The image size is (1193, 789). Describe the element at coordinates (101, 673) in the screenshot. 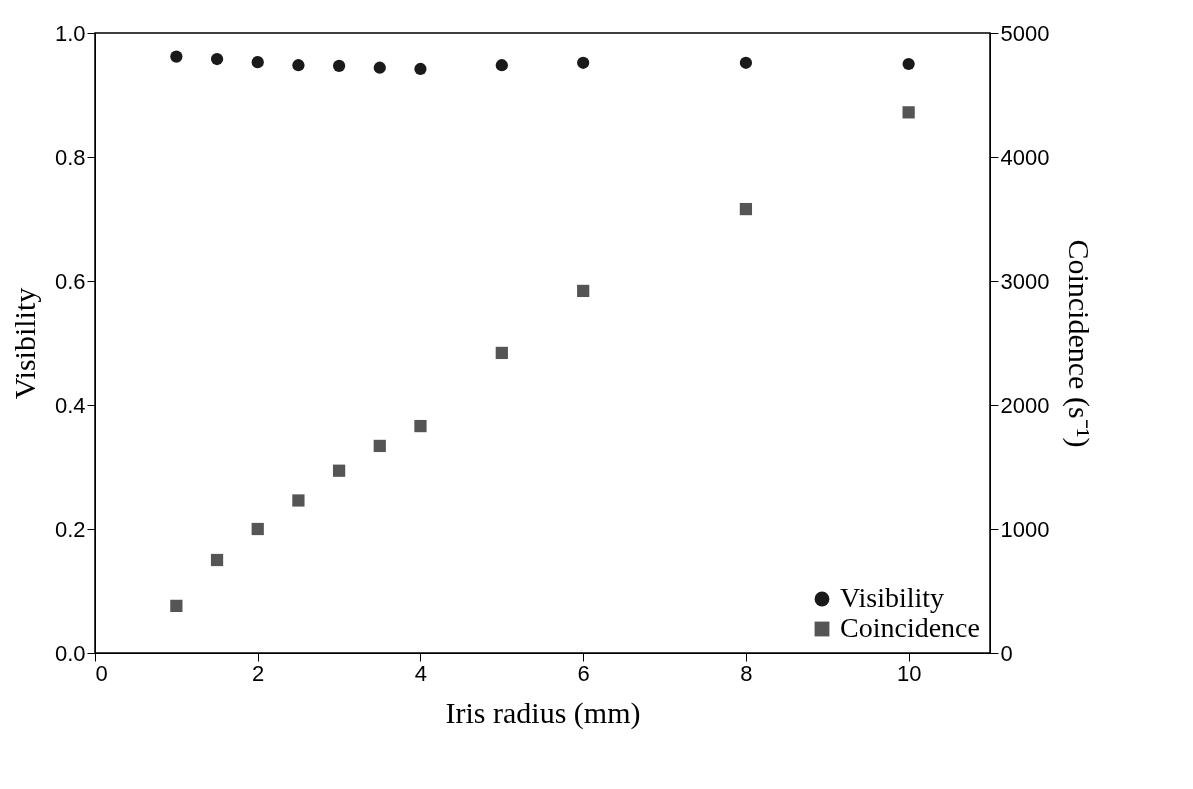

I see `x-tick-label: 0` at that location.